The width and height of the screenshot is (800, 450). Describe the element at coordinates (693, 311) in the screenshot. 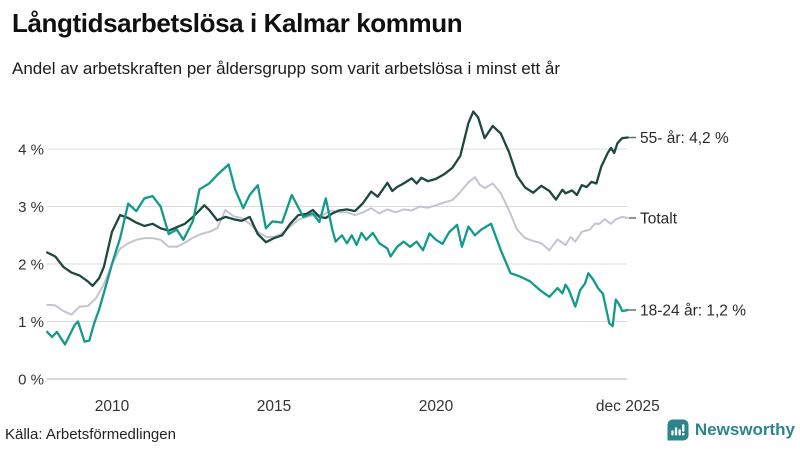

I see `series-end-label-18-24-ar: 18-24 år: 1,2 %` at that location.